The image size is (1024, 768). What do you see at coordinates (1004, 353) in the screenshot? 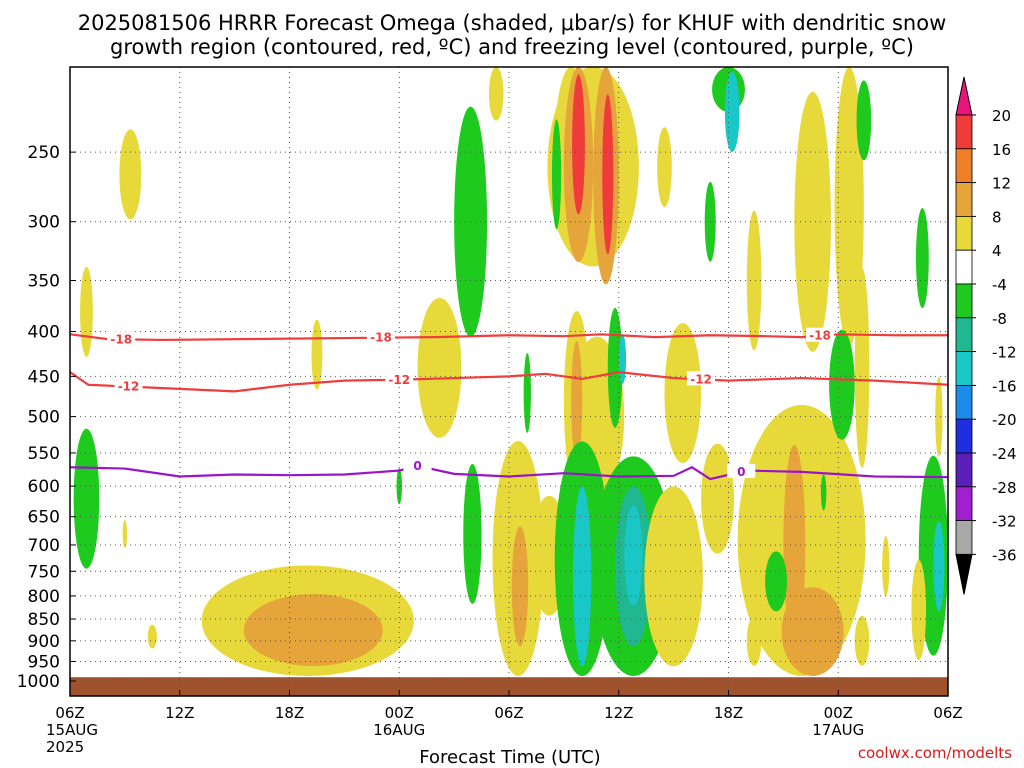
I see `colorbar-label: -12` at bounding box center [1004, 353].